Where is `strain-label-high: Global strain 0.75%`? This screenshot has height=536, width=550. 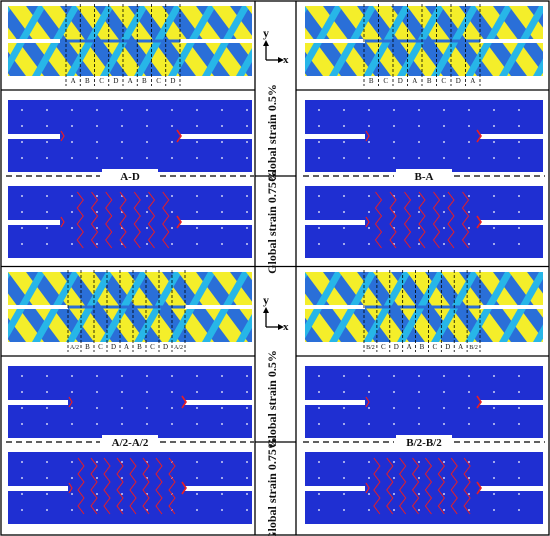
strain-label-high: Global strain 0.75% is located at coordinates (272, 486).